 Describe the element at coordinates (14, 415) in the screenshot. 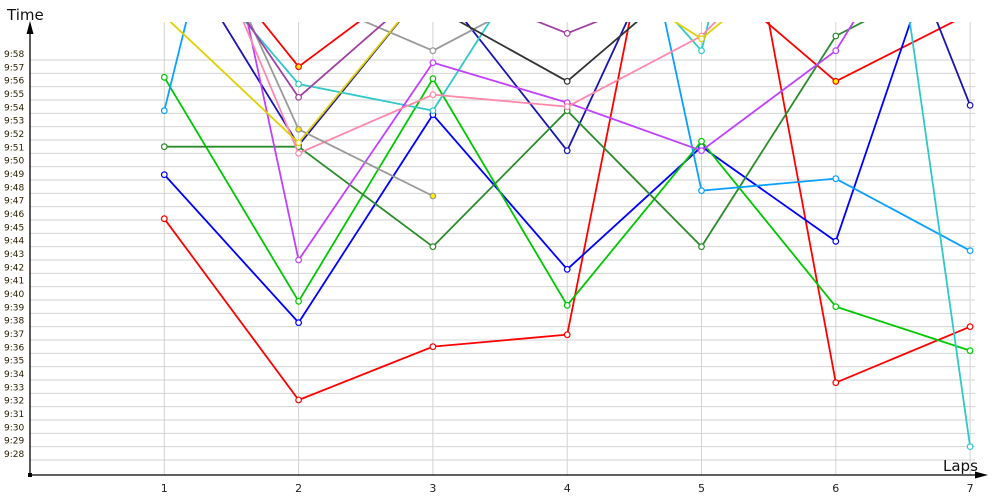

I see `y-tick-label: 9:31` at that location.